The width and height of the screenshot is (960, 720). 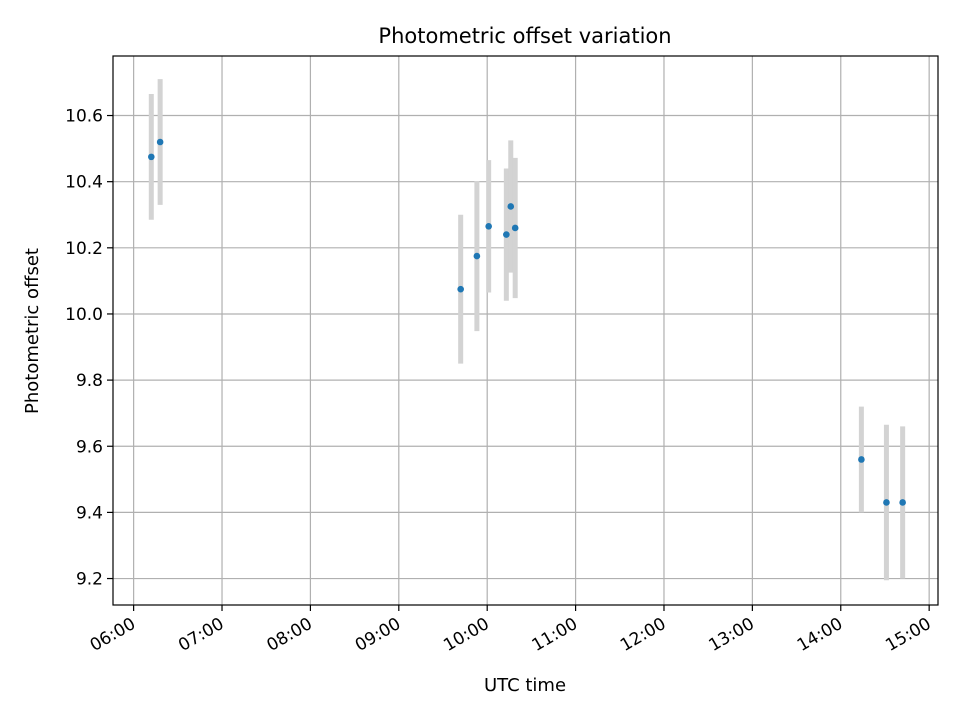 What do you see at coordinates (525, 685) in the screenshot?
I see `x-axis-label: UTC time` at bounding box center [525, 685].